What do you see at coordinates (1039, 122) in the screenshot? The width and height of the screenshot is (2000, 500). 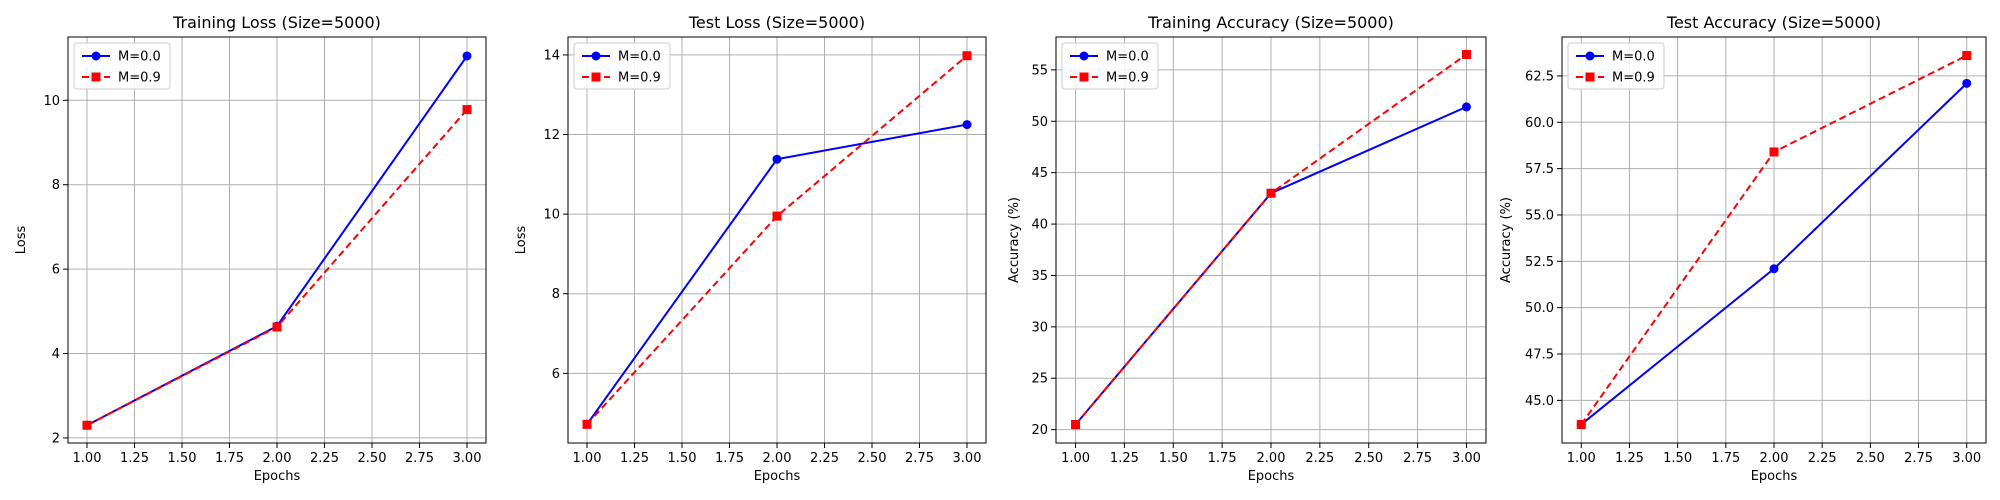 I see `y-tick-label: 50` at bounding box center [1039, 122].